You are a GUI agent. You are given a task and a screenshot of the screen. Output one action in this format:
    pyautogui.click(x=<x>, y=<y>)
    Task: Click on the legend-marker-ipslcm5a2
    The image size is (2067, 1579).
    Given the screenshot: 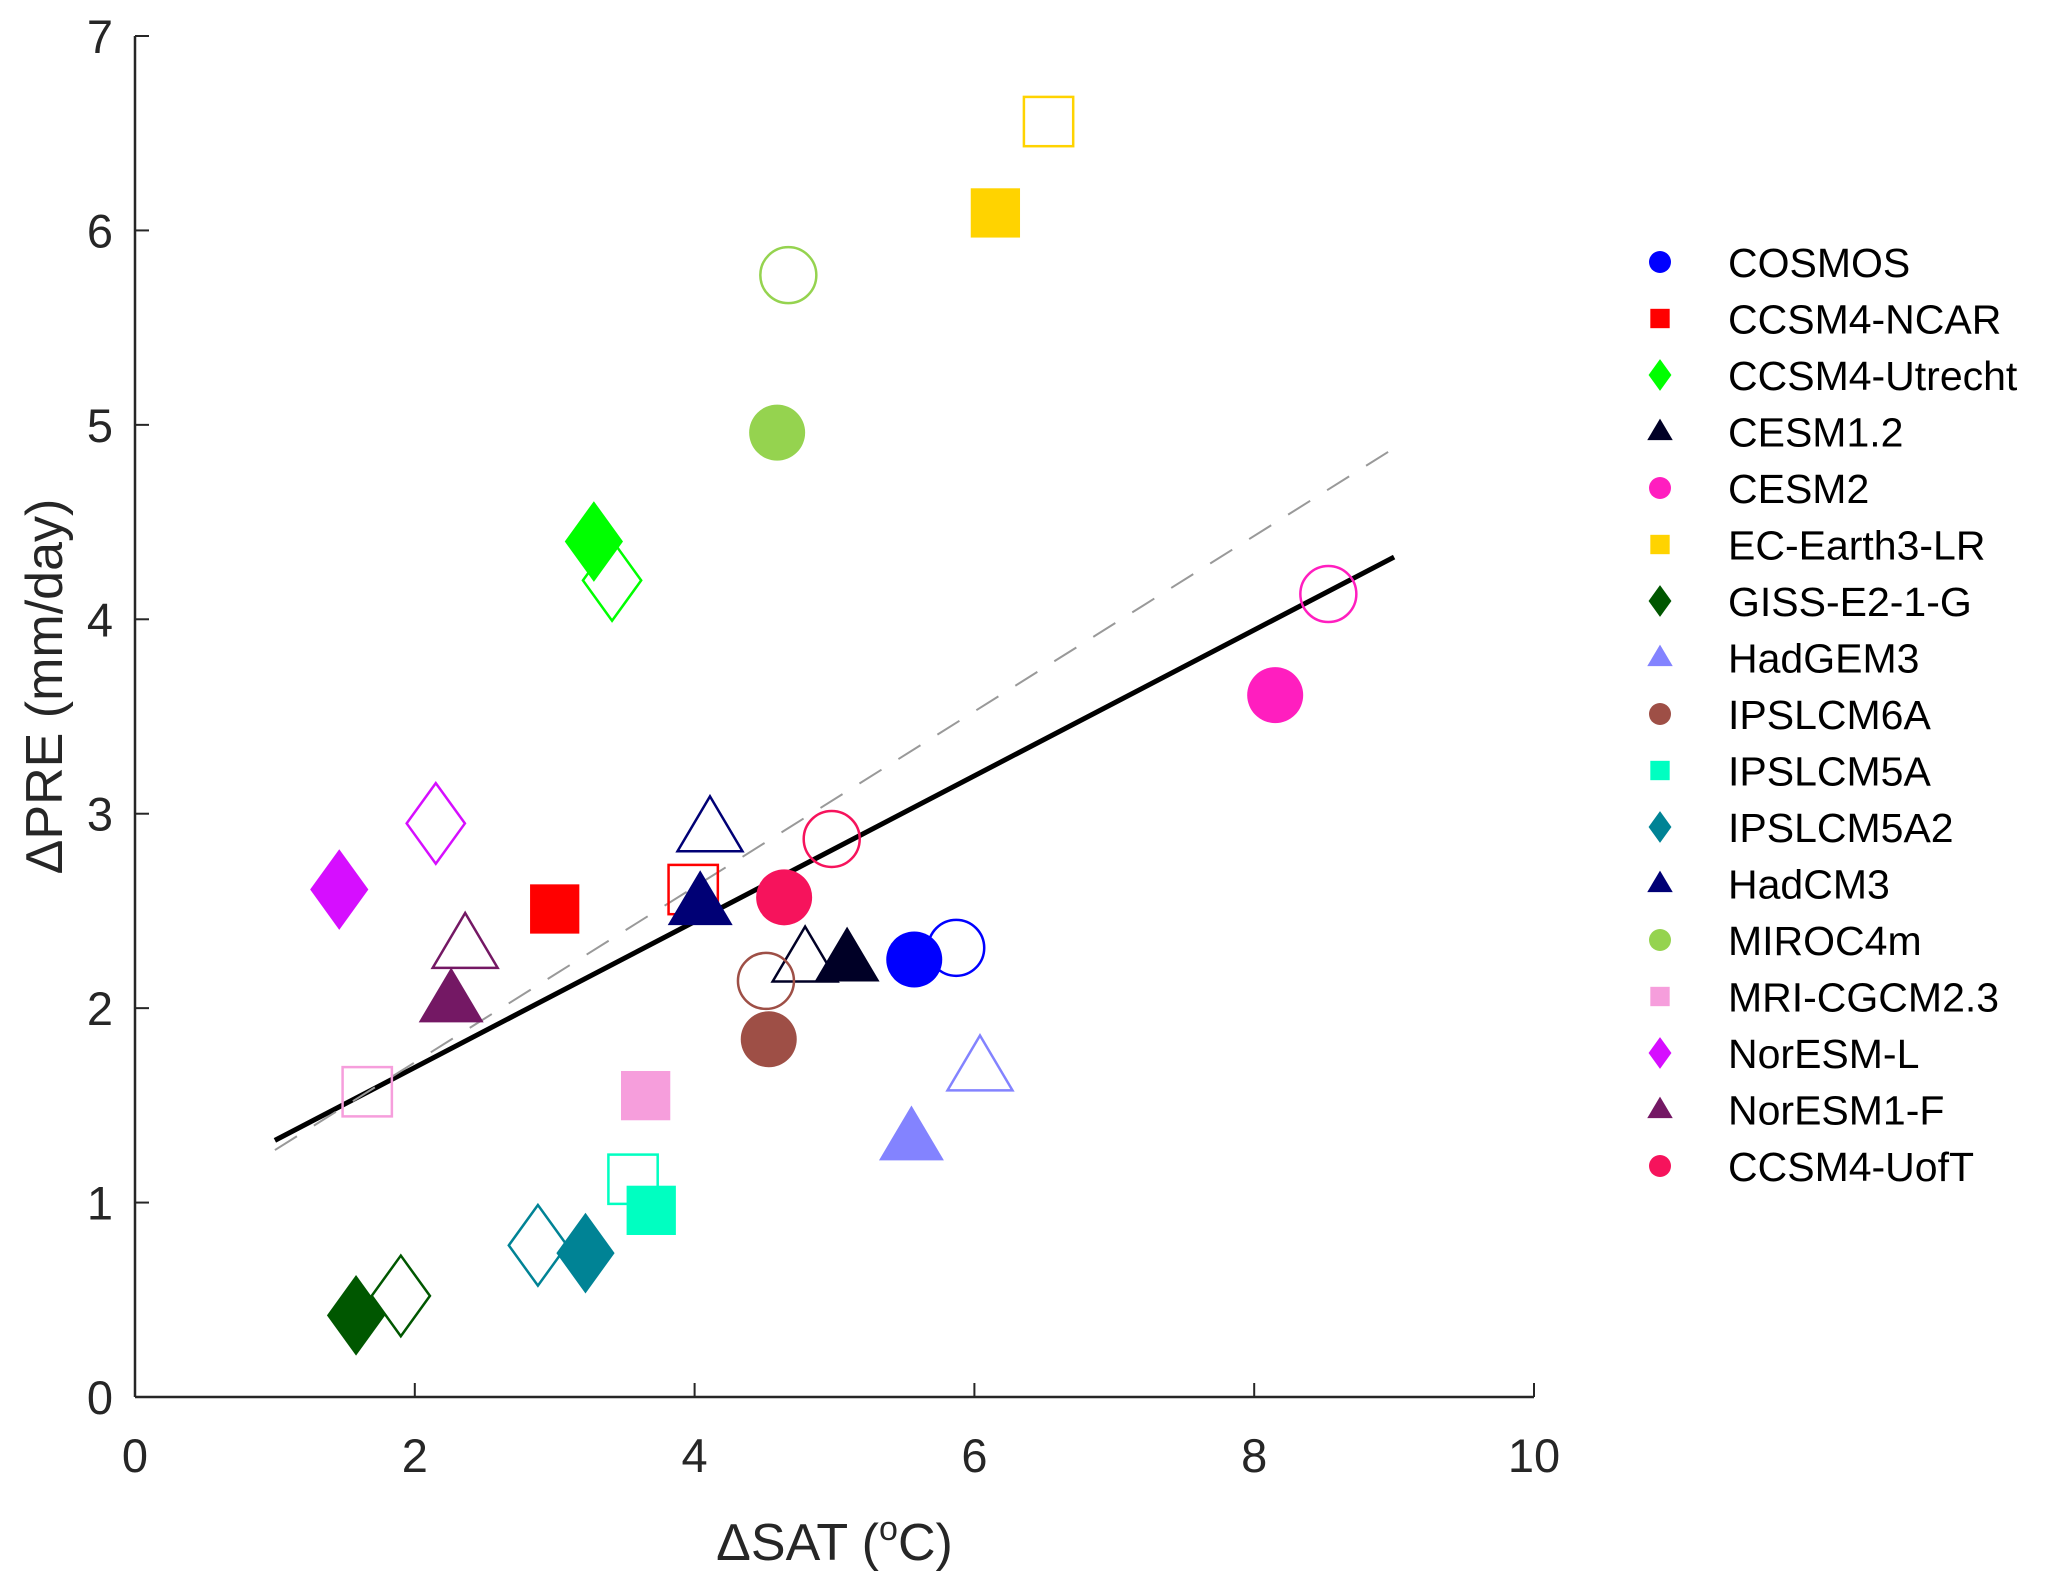 What is the action you would take?
    pyautogui.click(x=1660, y=827)
    